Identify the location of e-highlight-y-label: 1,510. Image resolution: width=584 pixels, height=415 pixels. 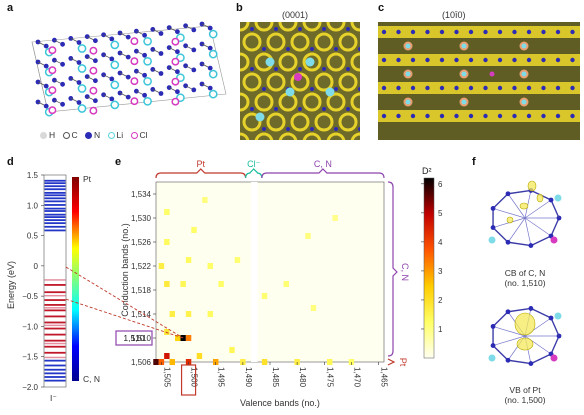
(134, 338).